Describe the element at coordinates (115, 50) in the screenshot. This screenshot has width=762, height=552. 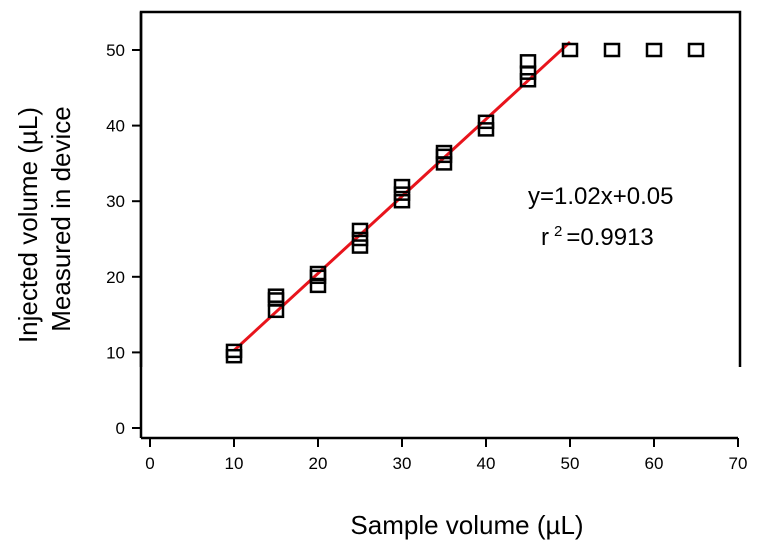
I see `y-tick-label: 50` at that location.